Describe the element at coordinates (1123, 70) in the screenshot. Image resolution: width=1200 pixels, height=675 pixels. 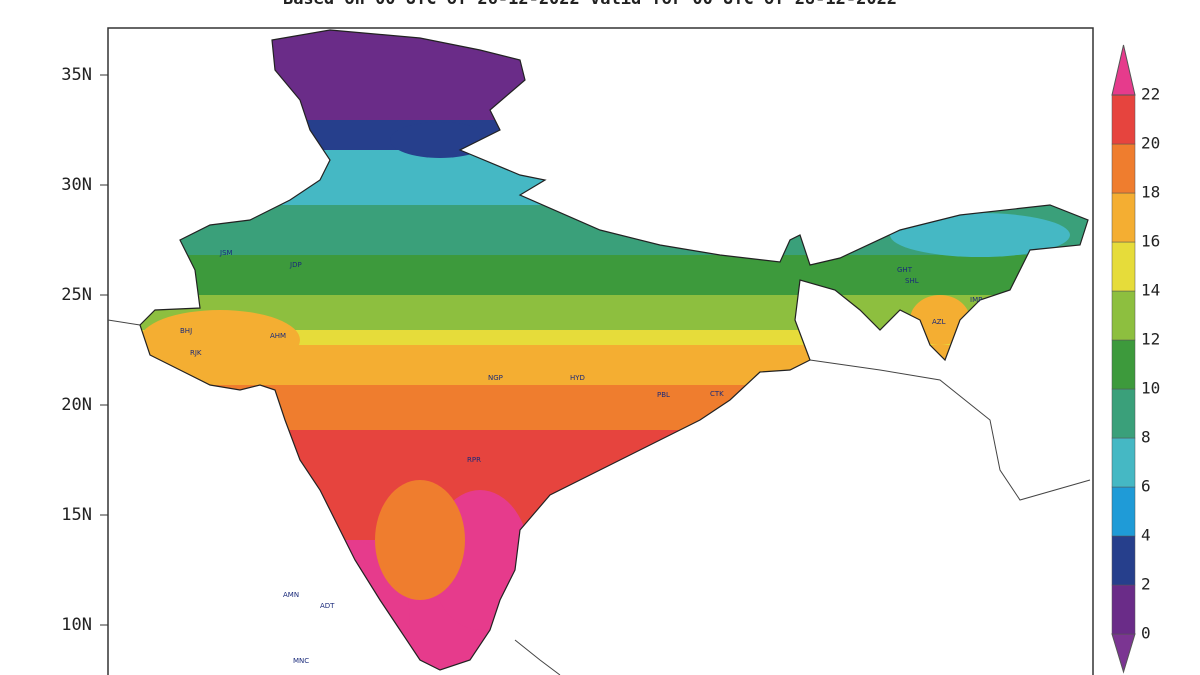
I see `colorbar-over` at that location.